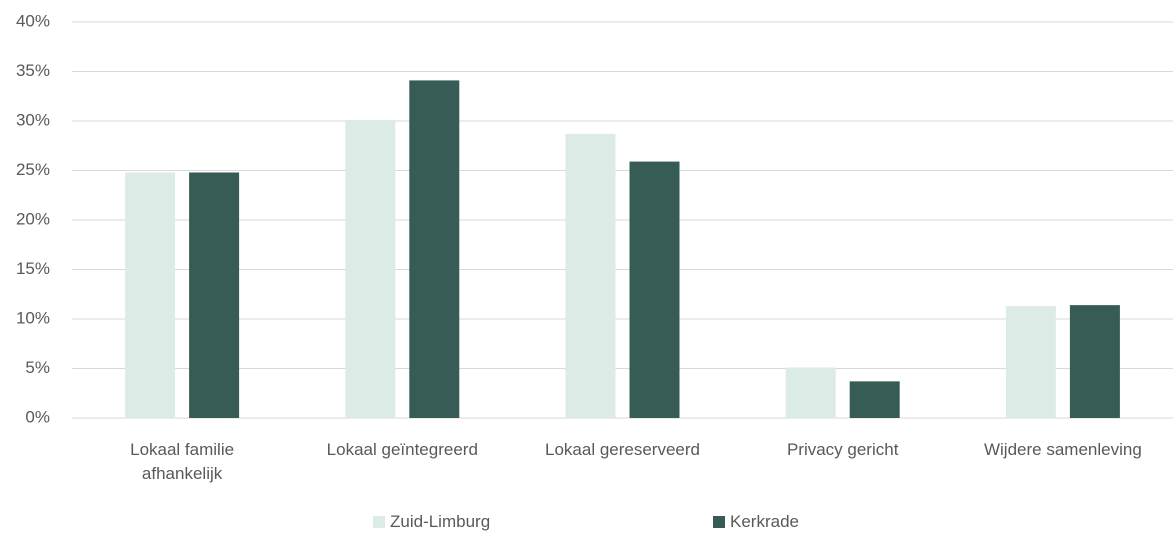  Describe the element at coordinates (1062, 449) in the screenshot. I see `x-tick-label: Wijdere samenleving` at that location.